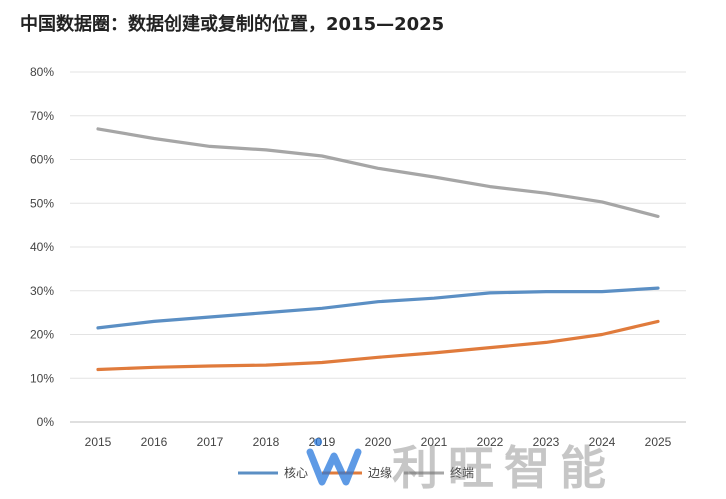  What do you see at coordinates (504, 468) in the screenshot?
I see `watermark-text: 利旺智能` at bounding box center [504, 468].